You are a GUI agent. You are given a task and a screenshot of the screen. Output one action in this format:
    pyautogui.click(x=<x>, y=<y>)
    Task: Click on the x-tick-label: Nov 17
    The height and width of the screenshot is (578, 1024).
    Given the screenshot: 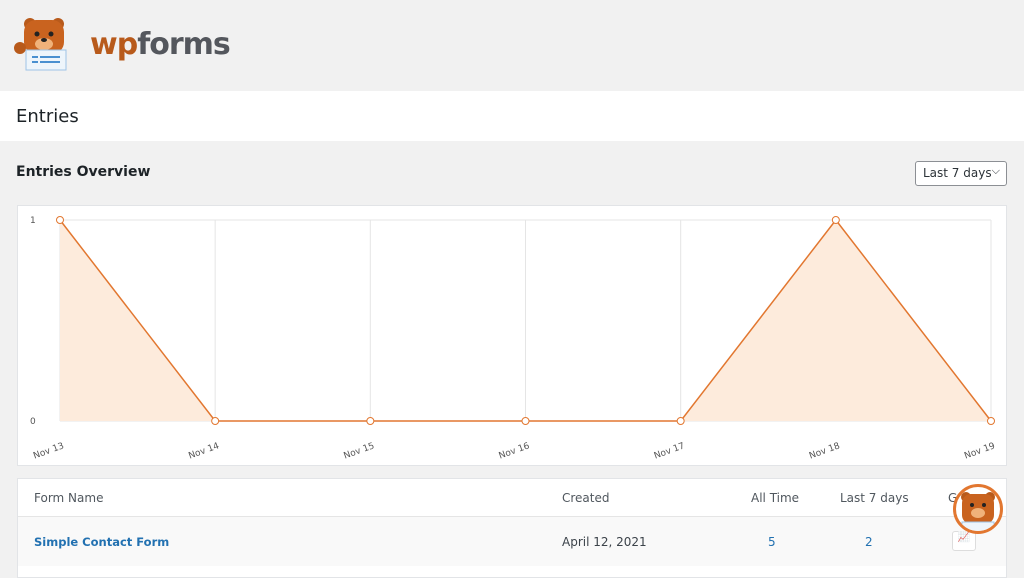 What is the action you would take?
    pyautogui.click(x=669, y=451)
    